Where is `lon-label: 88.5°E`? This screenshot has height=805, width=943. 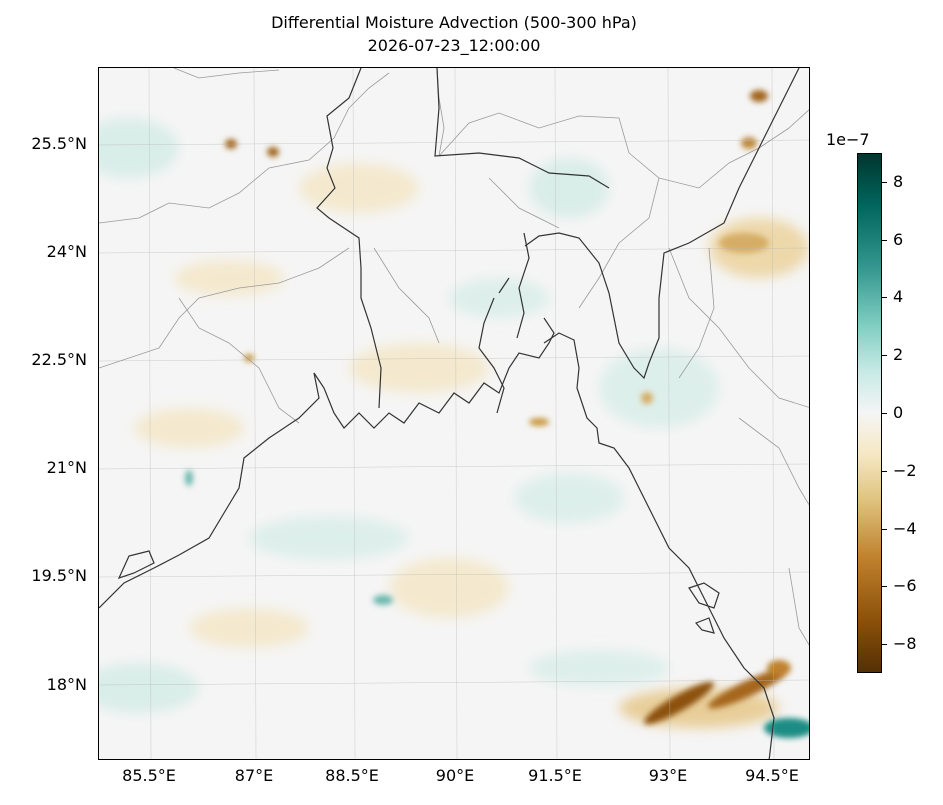 lon-label: 88.5°E is located at coordinates (352, 775).